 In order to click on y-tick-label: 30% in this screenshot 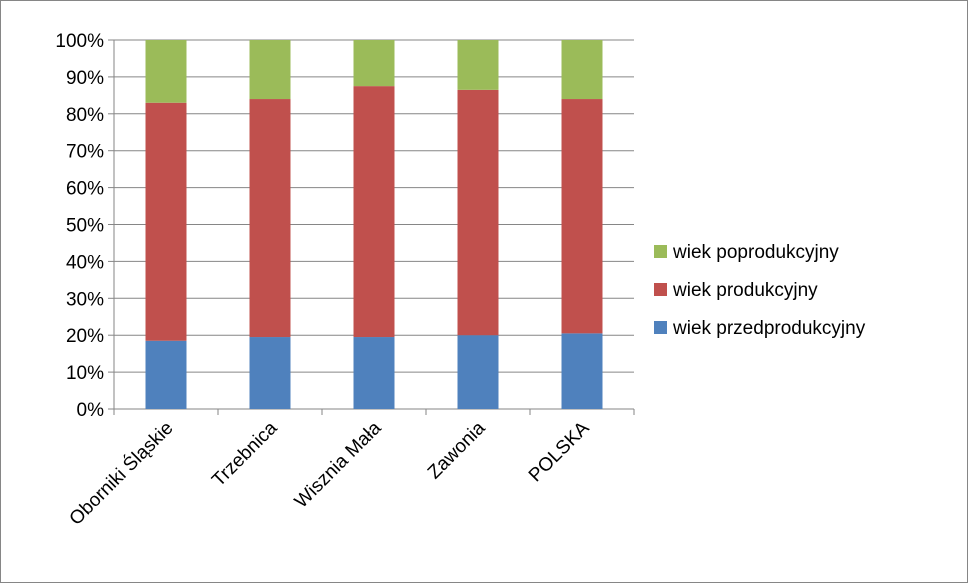, I will do `click(85, 299)`.